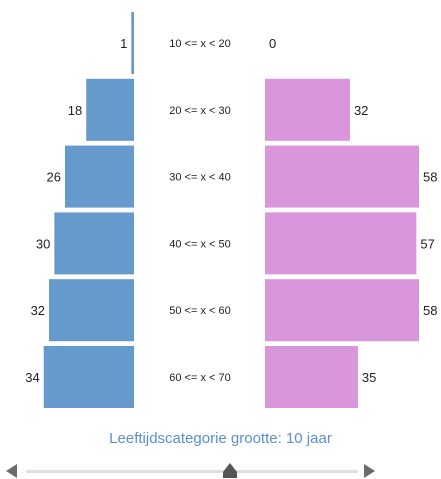 The width and height of the screenshot is (441, 479). What do you see at coordinates (43, 243) in the screenshot?
I see `left-bar-label: 30` at bounding box center [43, 243].